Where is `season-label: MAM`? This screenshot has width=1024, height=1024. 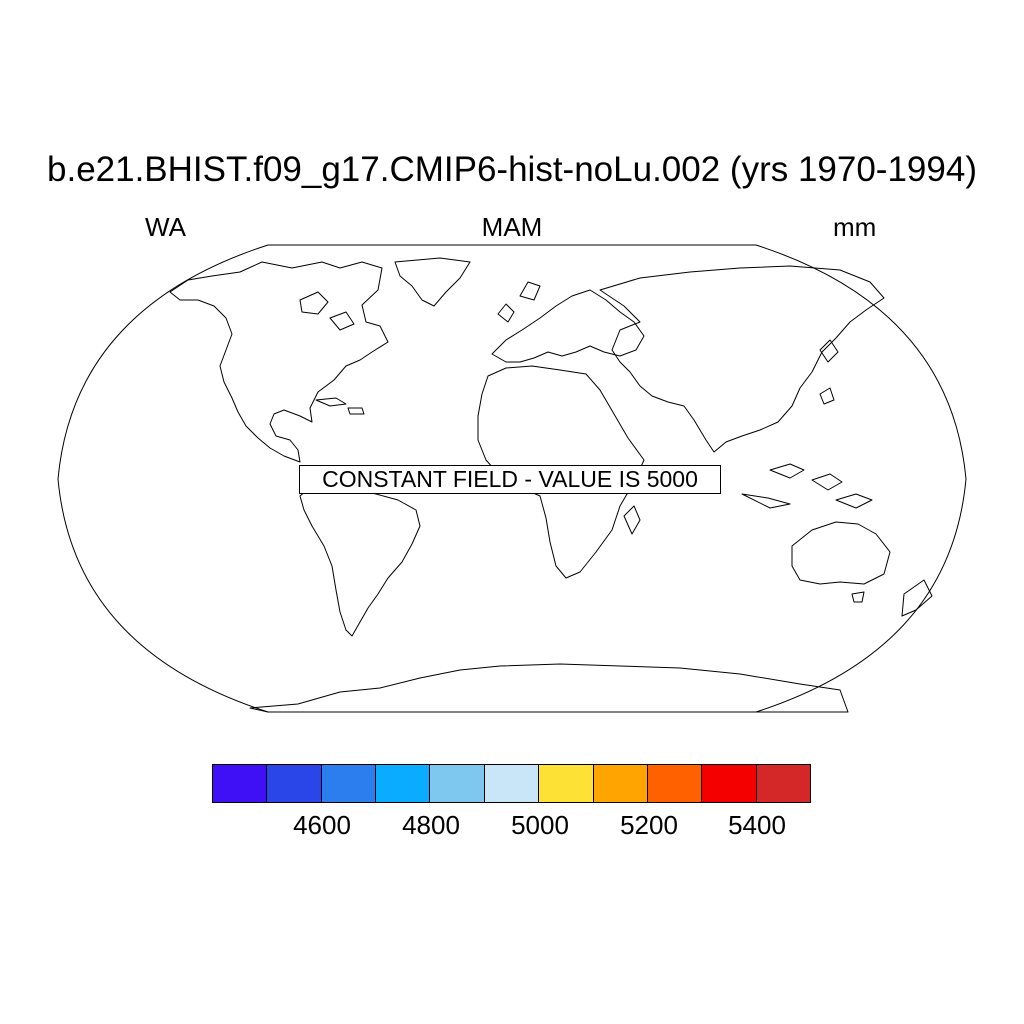 season-label: MAM is located at coordinates (512, 227).